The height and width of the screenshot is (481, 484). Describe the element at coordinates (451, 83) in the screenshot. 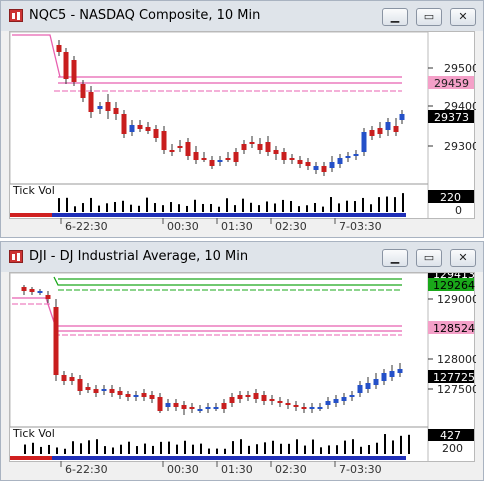

I see `price-marker-text: 29459` at that location.